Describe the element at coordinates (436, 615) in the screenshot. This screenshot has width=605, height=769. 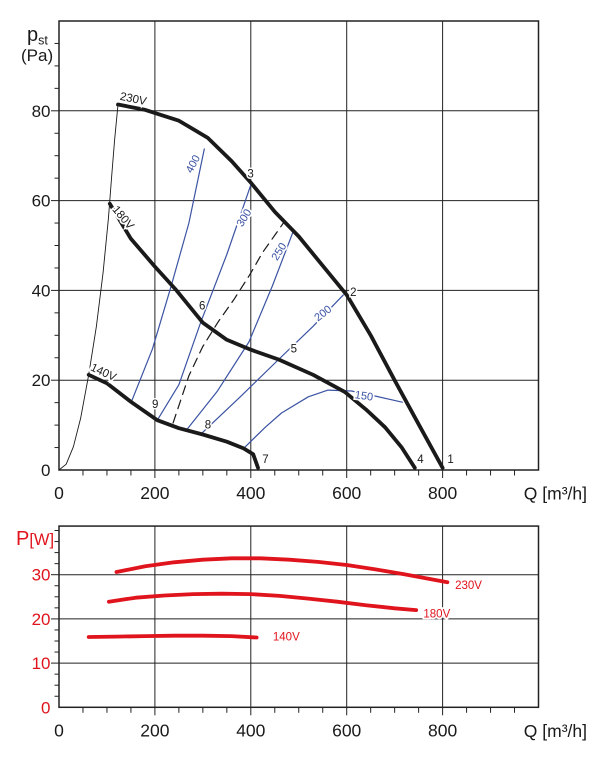
I see `curve-label-180V-chart1: 180V` at that location.